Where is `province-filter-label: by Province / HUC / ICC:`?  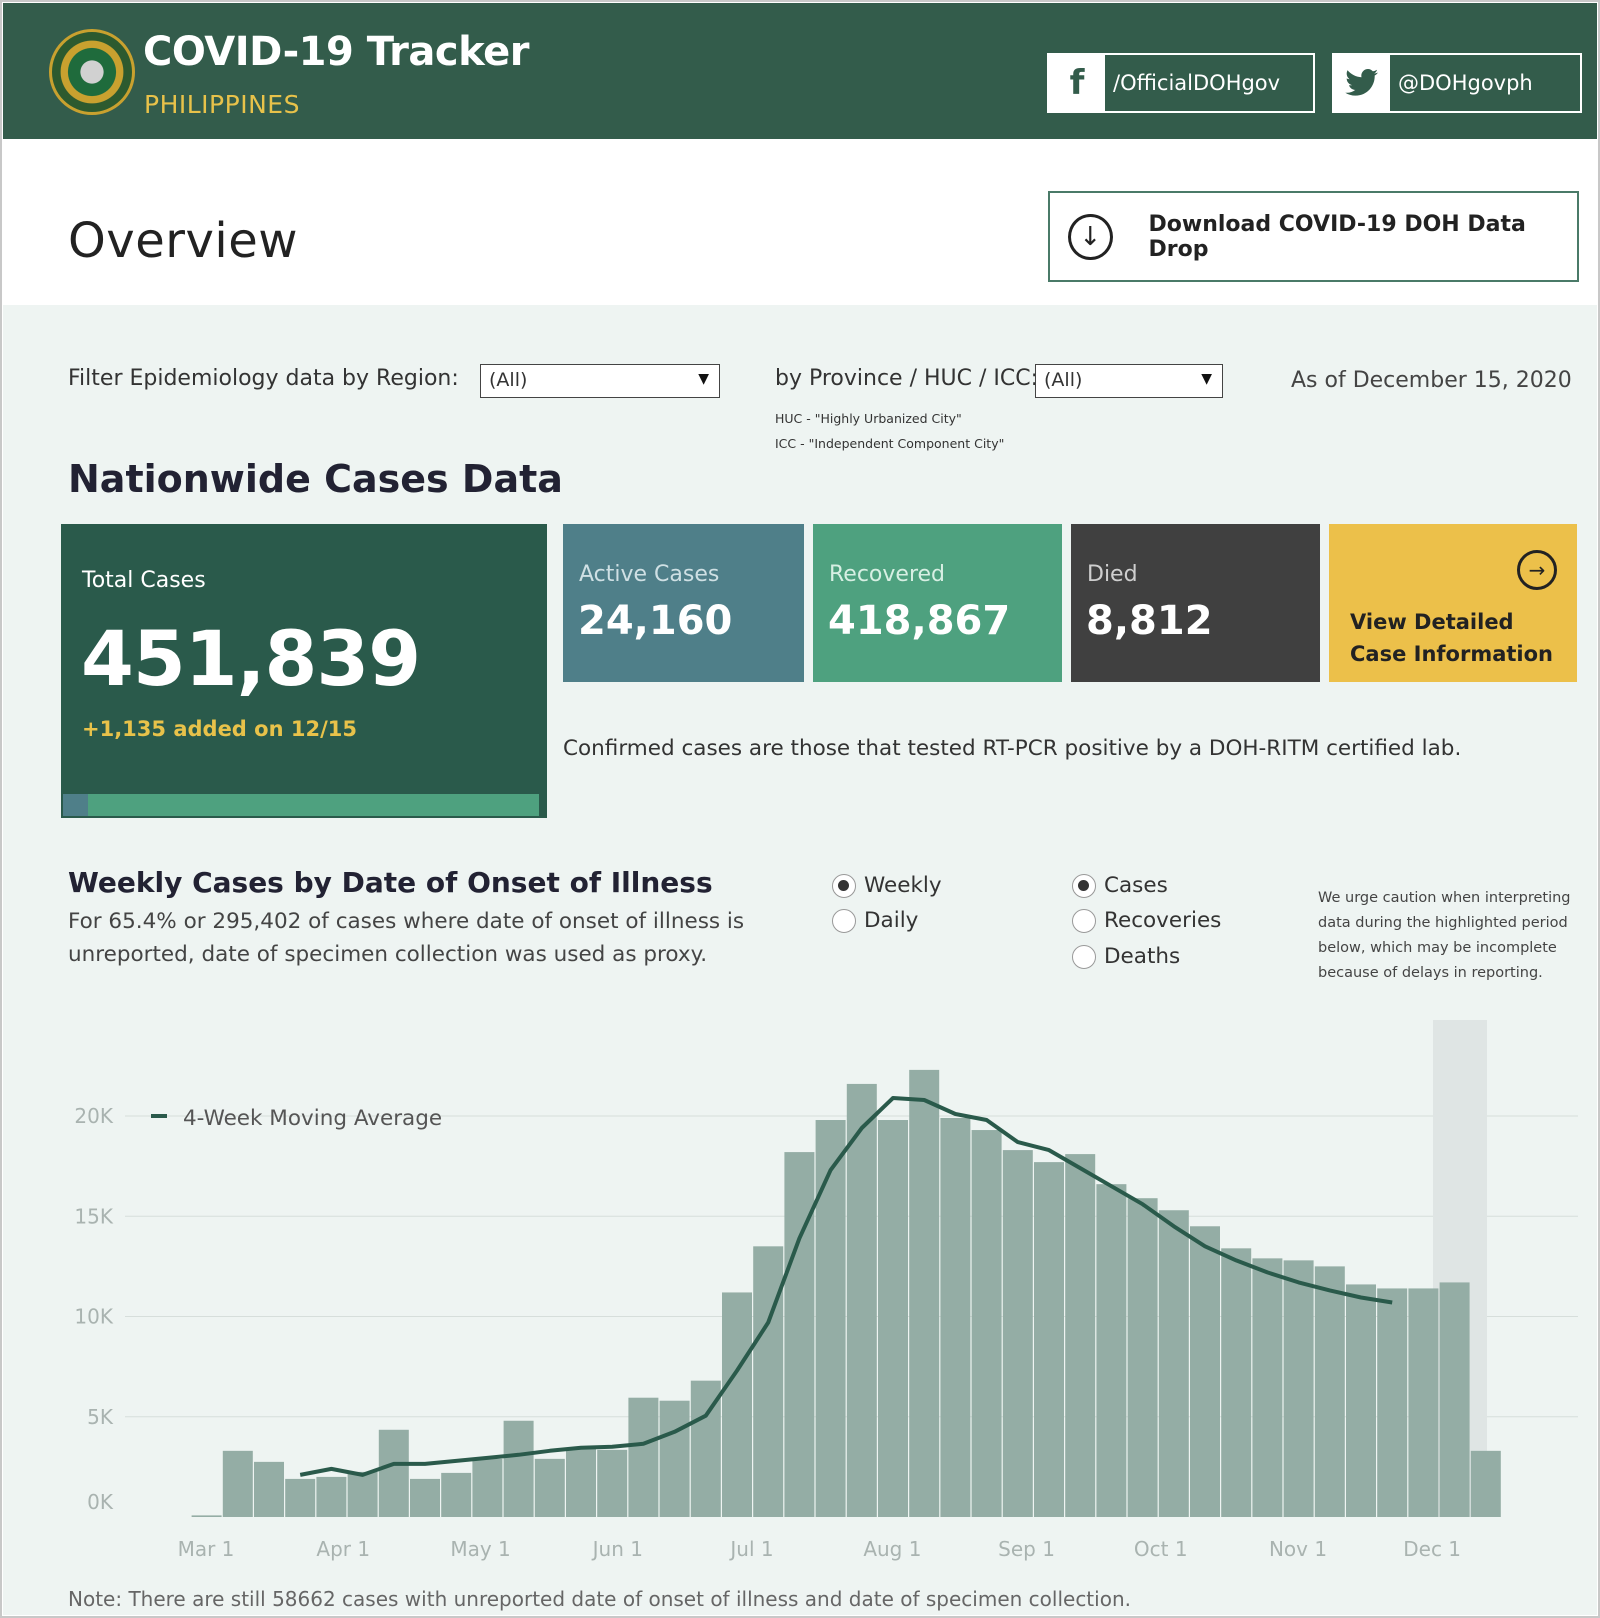
province-filter-label: by Province / HUC / ICC: is located at coordinates (907, 378).